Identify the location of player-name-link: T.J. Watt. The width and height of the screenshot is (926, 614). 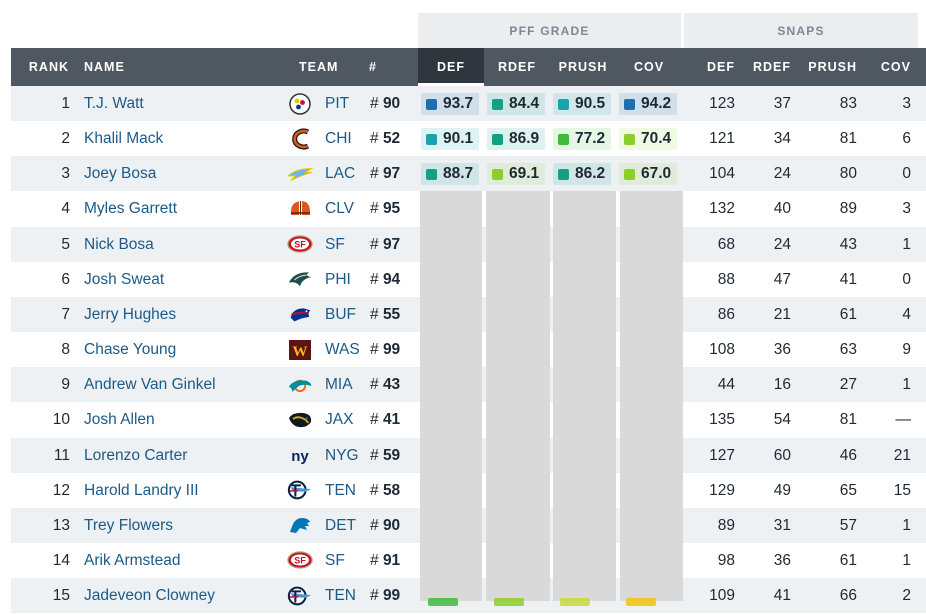
(114, 103).